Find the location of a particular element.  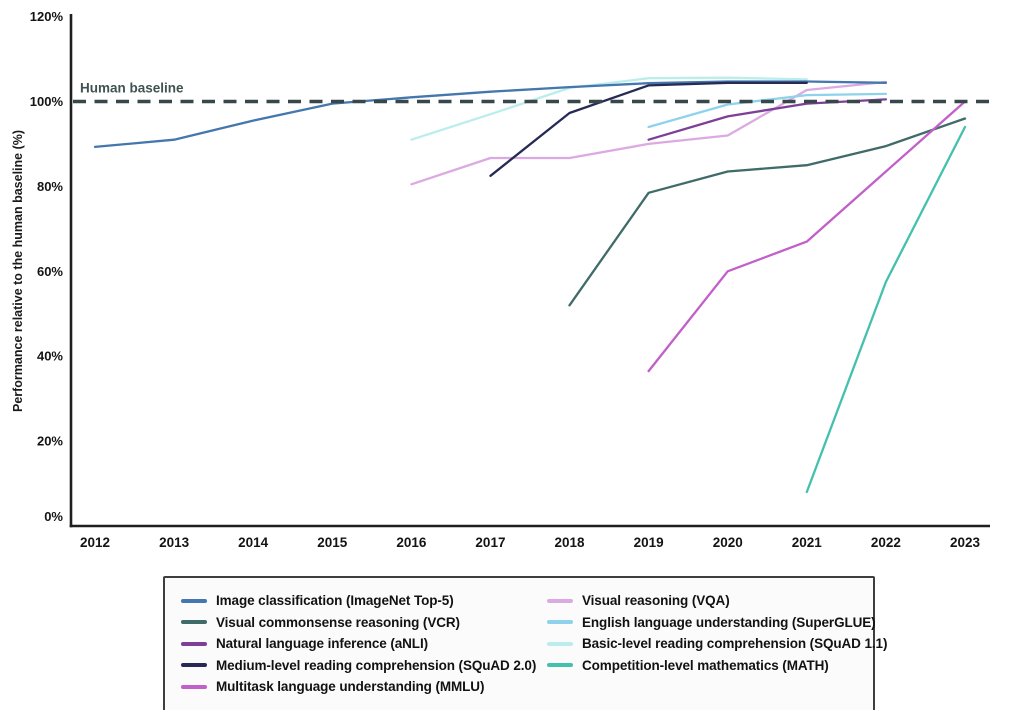

legend-label-anli: Natural language inference (aNLI) is located at coordinates (322, 644).